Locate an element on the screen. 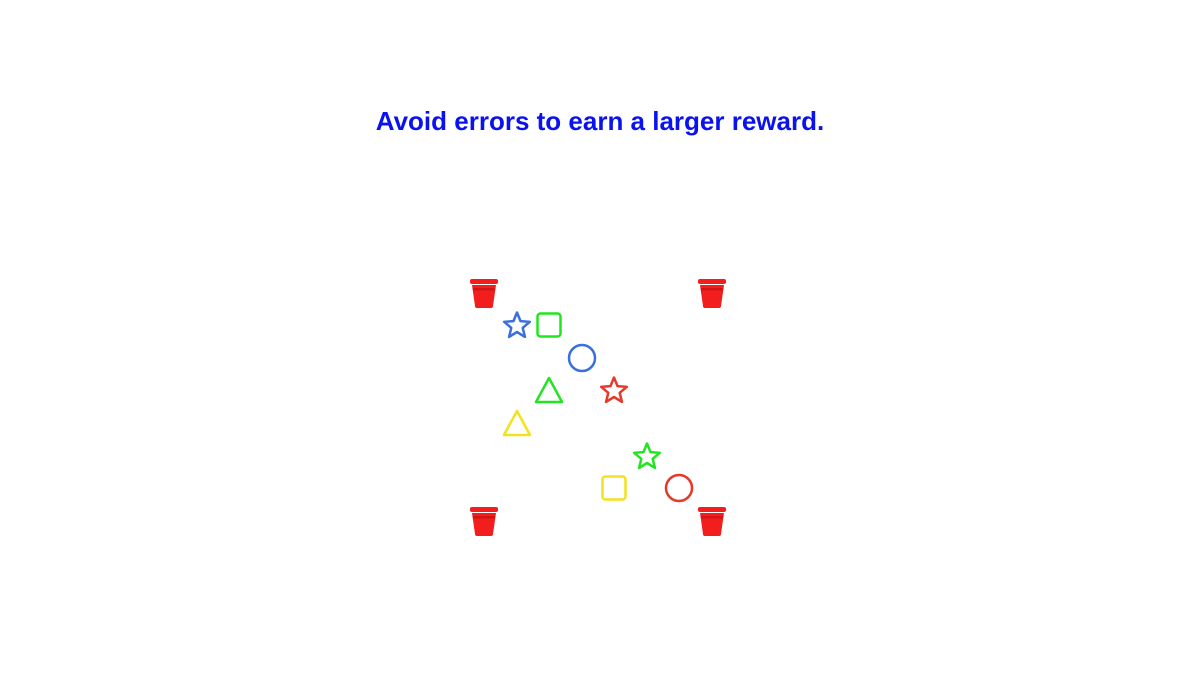 The image size is (1200, 675). green-square-piece is located at coordinates (549, 325).